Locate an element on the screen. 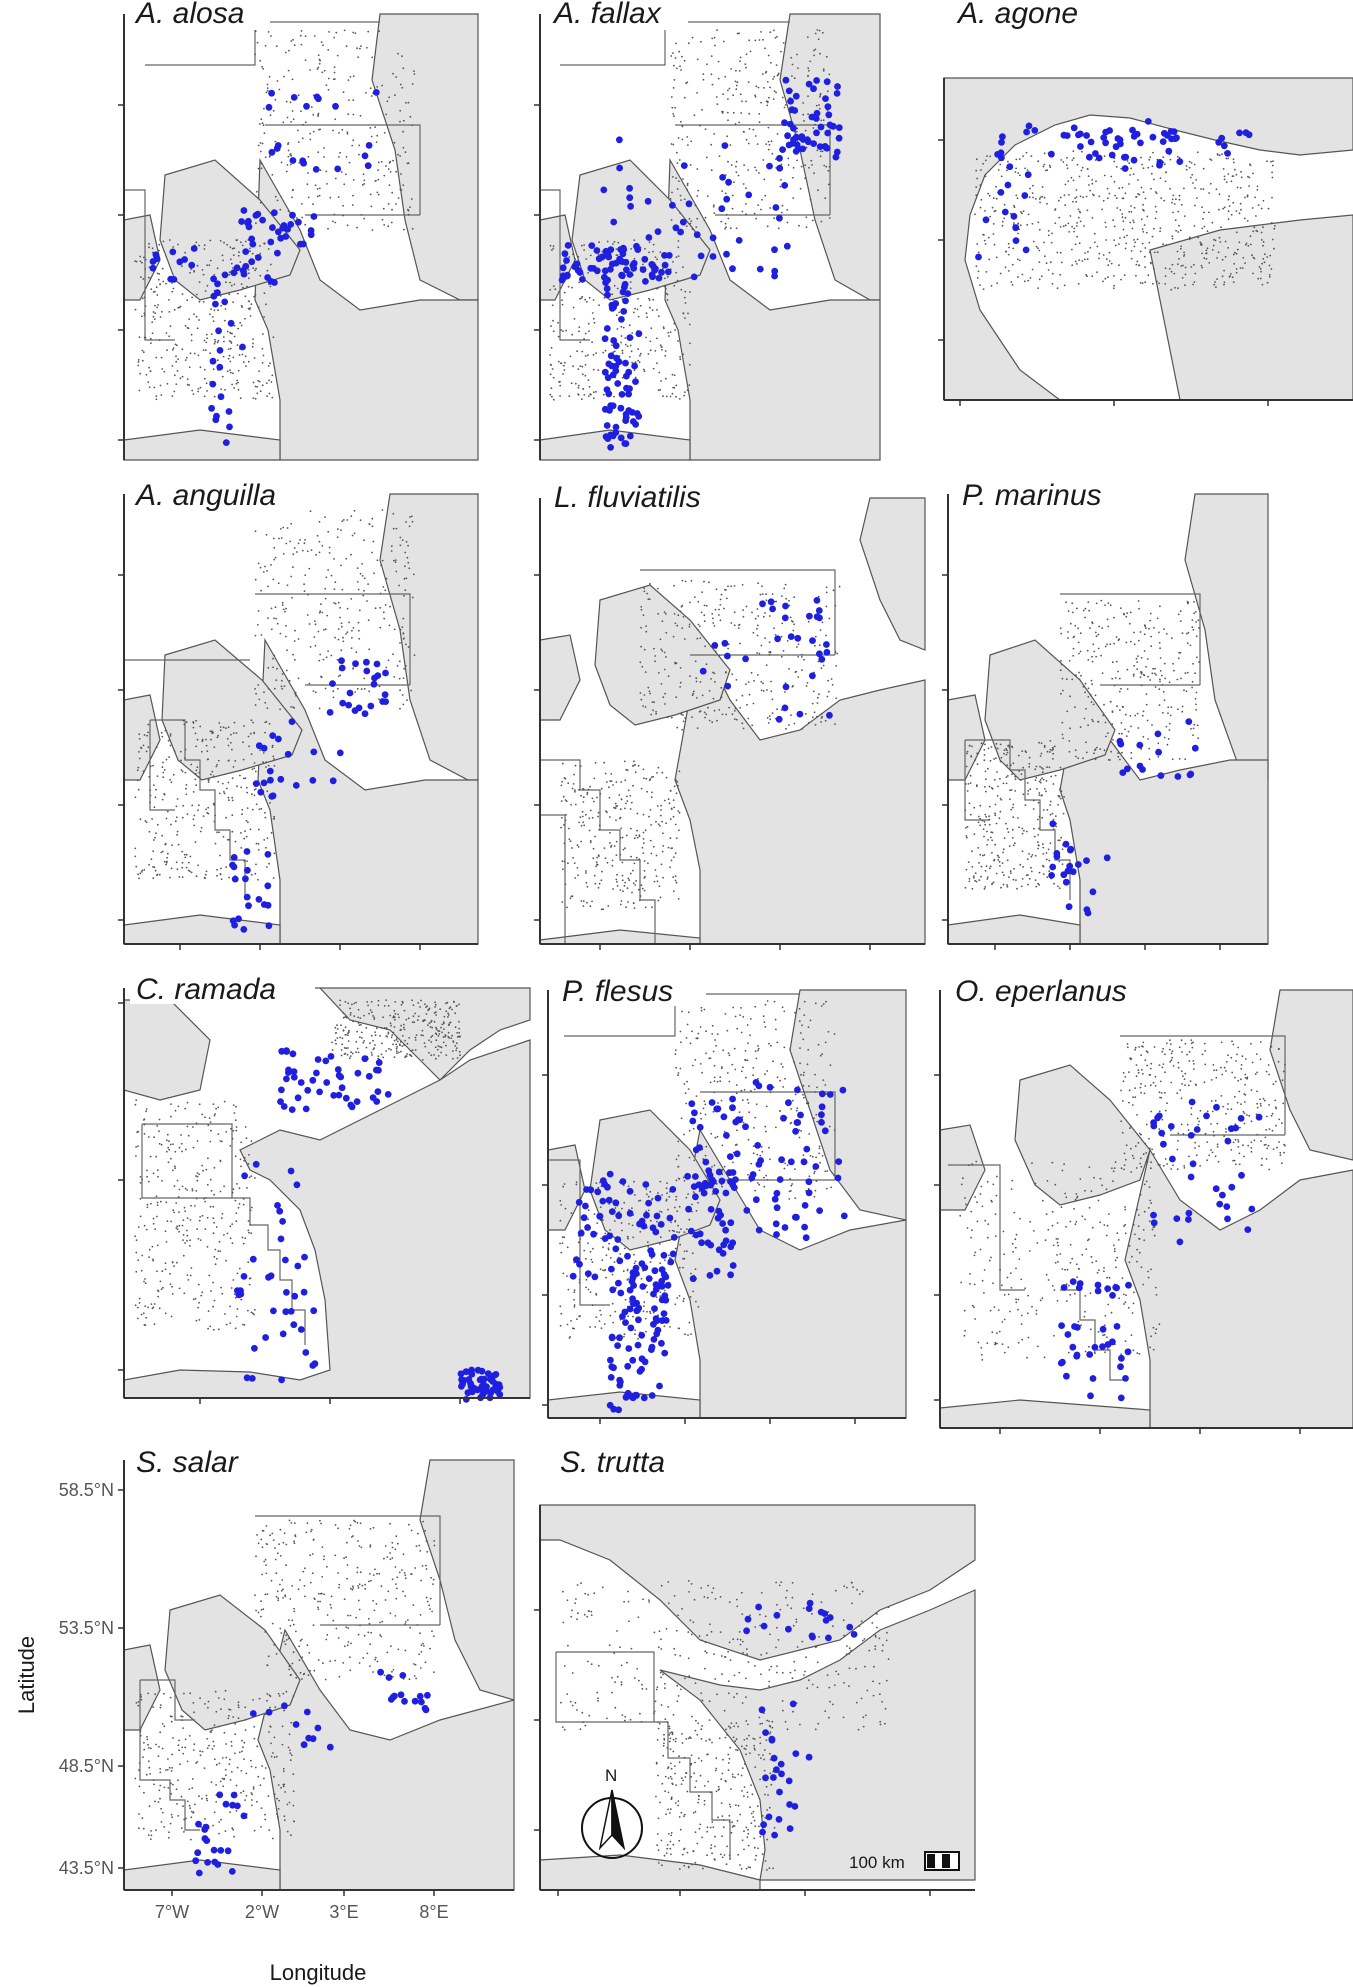 The image size is (1353, 1987). y-tick-43-5: 43.5°N is located at coordinates (86, 1868).